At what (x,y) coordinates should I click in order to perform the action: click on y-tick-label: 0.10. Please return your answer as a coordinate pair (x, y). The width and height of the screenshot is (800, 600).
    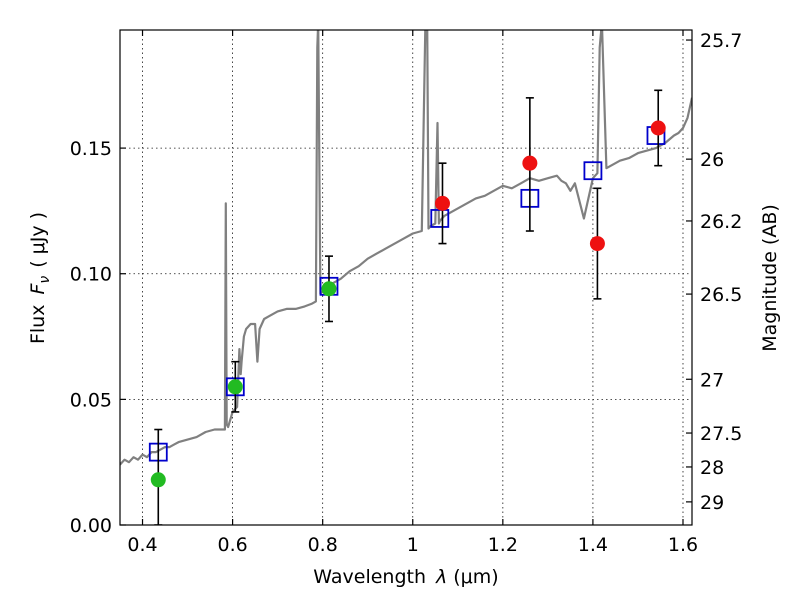
    Looking at the image, I should click on (91, 275).